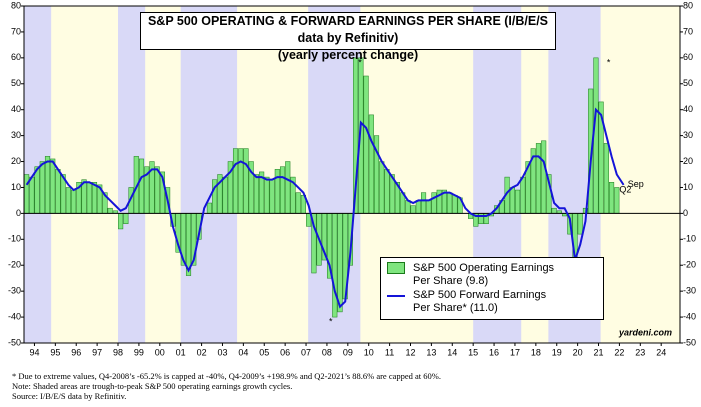 This screenshot has height=407, width=701. Describe the element at coordinates (348, 55) in the screenshot. I see `chart-subtitle: (yearly percent change)` at that location.